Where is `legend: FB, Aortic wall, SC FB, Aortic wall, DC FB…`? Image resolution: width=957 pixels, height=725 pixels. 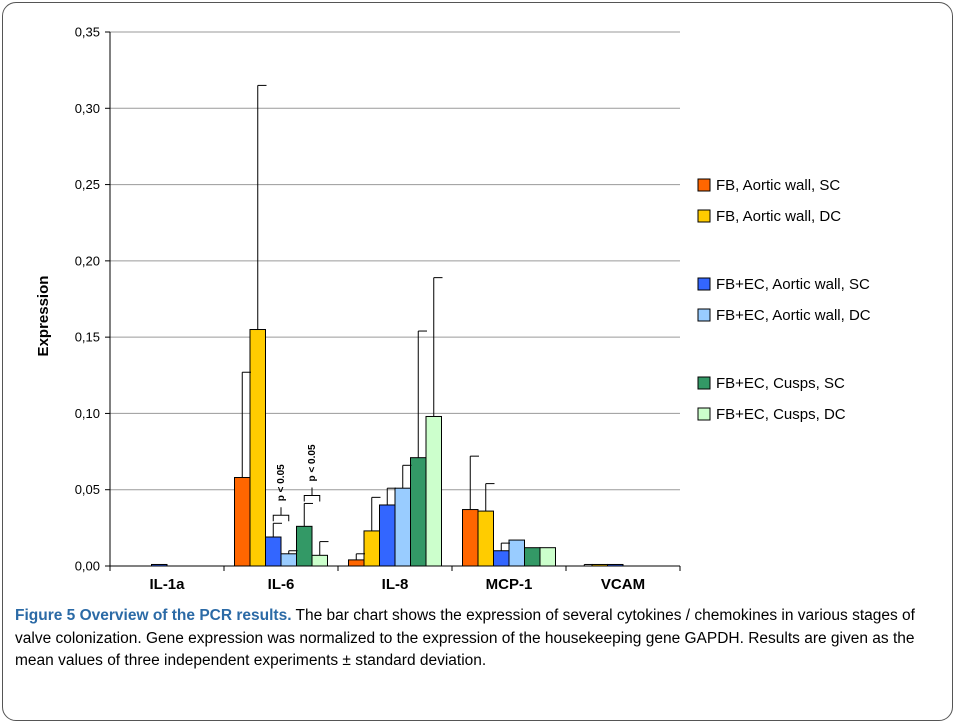 legend: FB, Aortic wall, SC FB, Aortic wall, DC FB… is located at coordinates (784, 300).